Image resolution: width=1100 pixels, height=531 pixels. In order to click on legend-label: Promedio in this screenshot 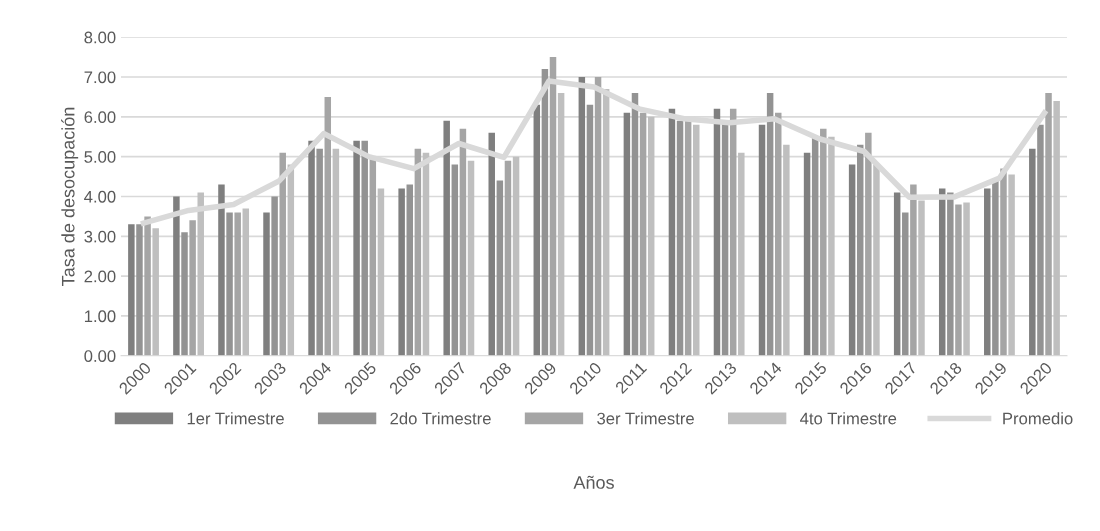, I will do `click(1038, 418)`.